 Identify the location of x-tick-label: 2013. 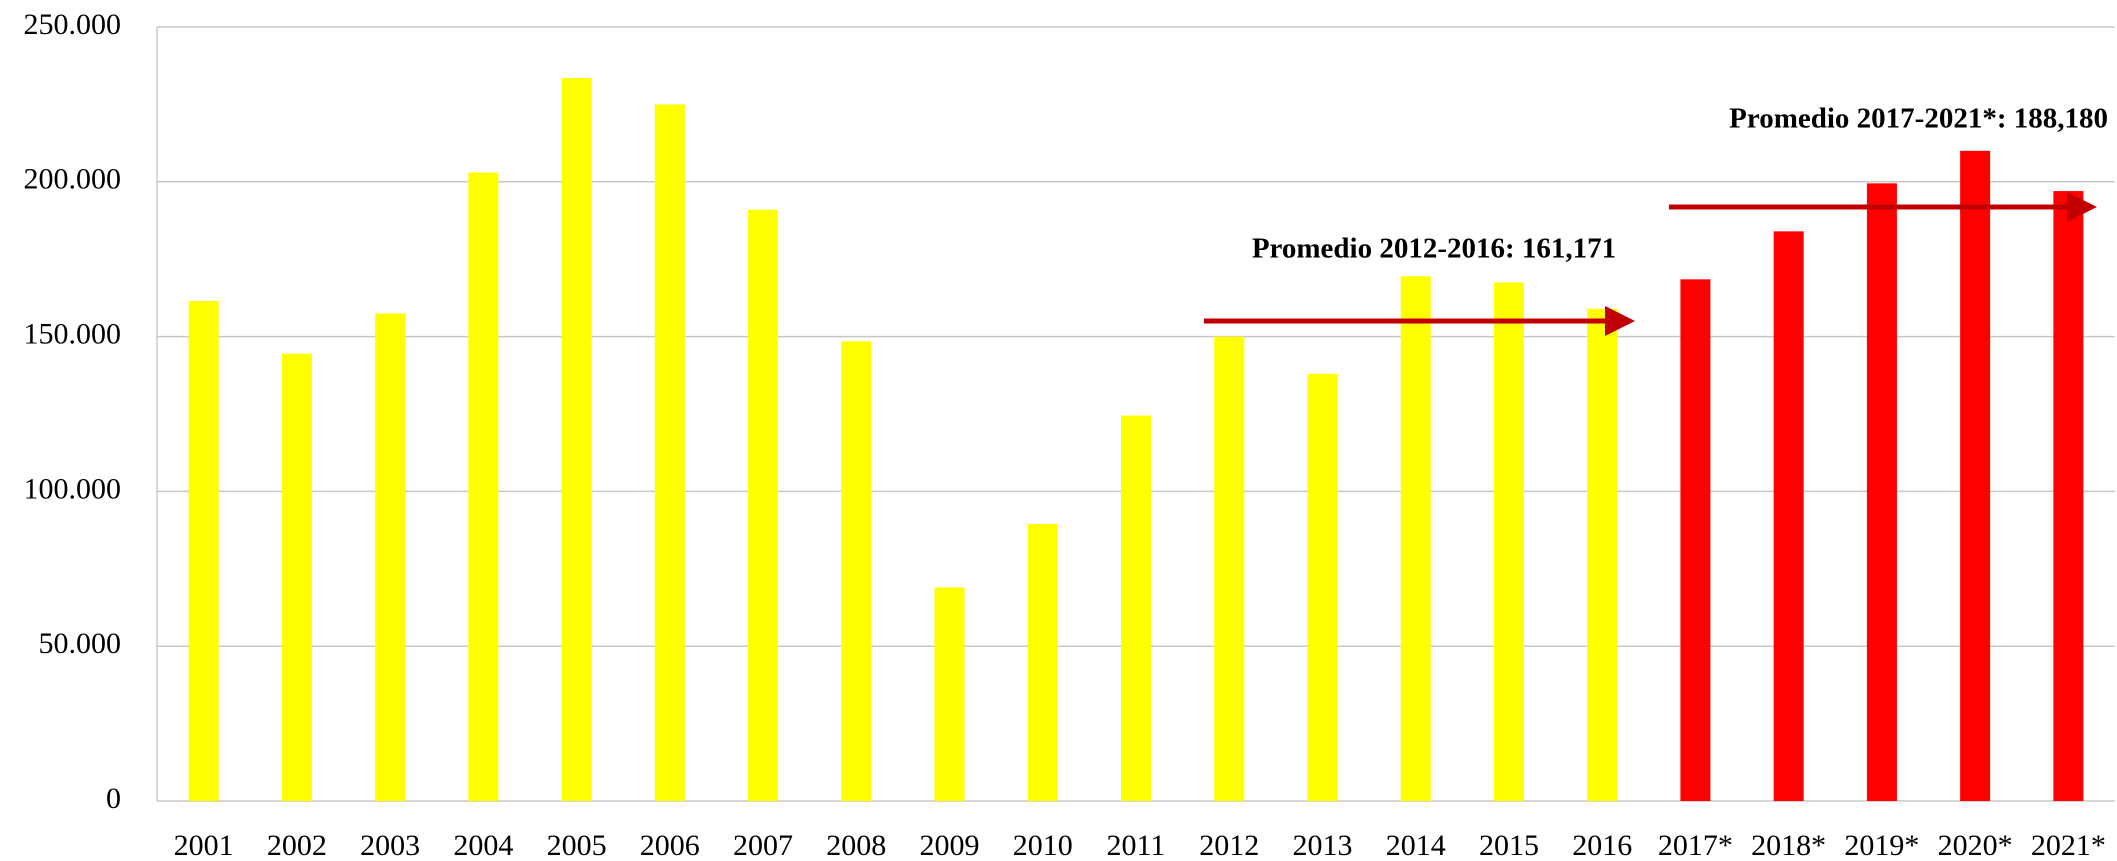
(1322, 845).